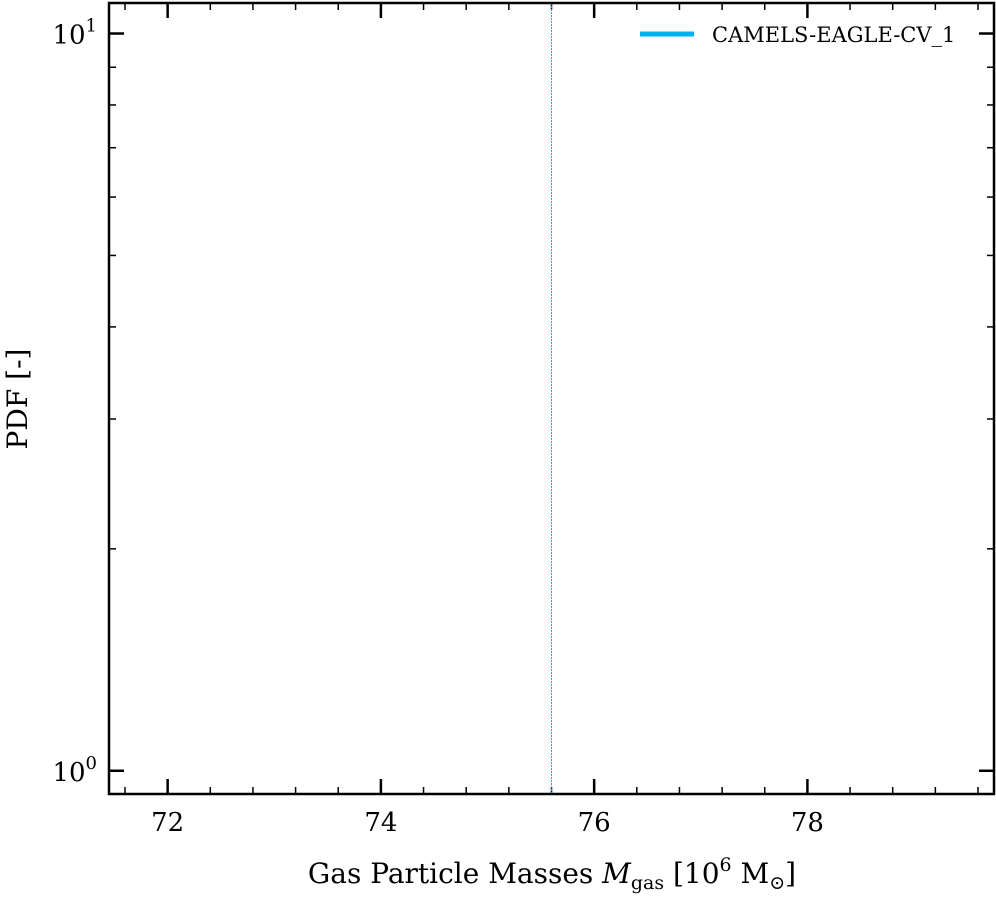 This screenshot has height=900, width=996. Describe the element at coordinates (380, 823) in the screenshot. I see `x-tick-label: 74` at that location.